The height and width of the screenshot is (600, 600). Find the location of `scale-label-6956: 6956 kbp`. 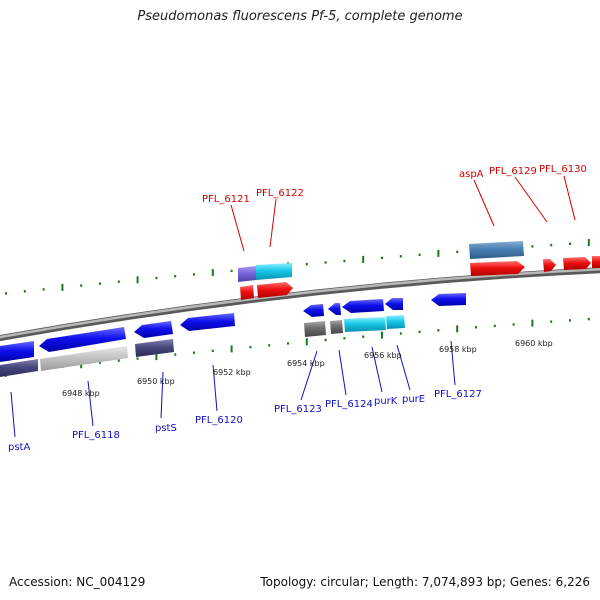

scale-label-6956: 6956 kbp is located at coordinates (383, 355).